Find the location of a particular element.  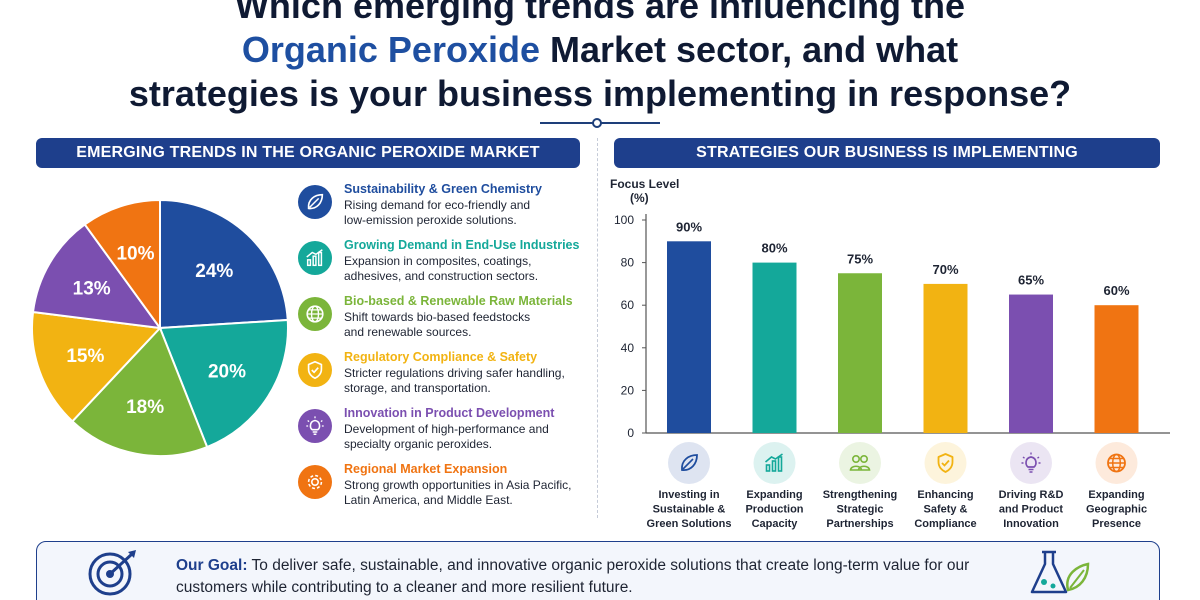

pie-slice-label: 10% is located at coordinates (135, 254).